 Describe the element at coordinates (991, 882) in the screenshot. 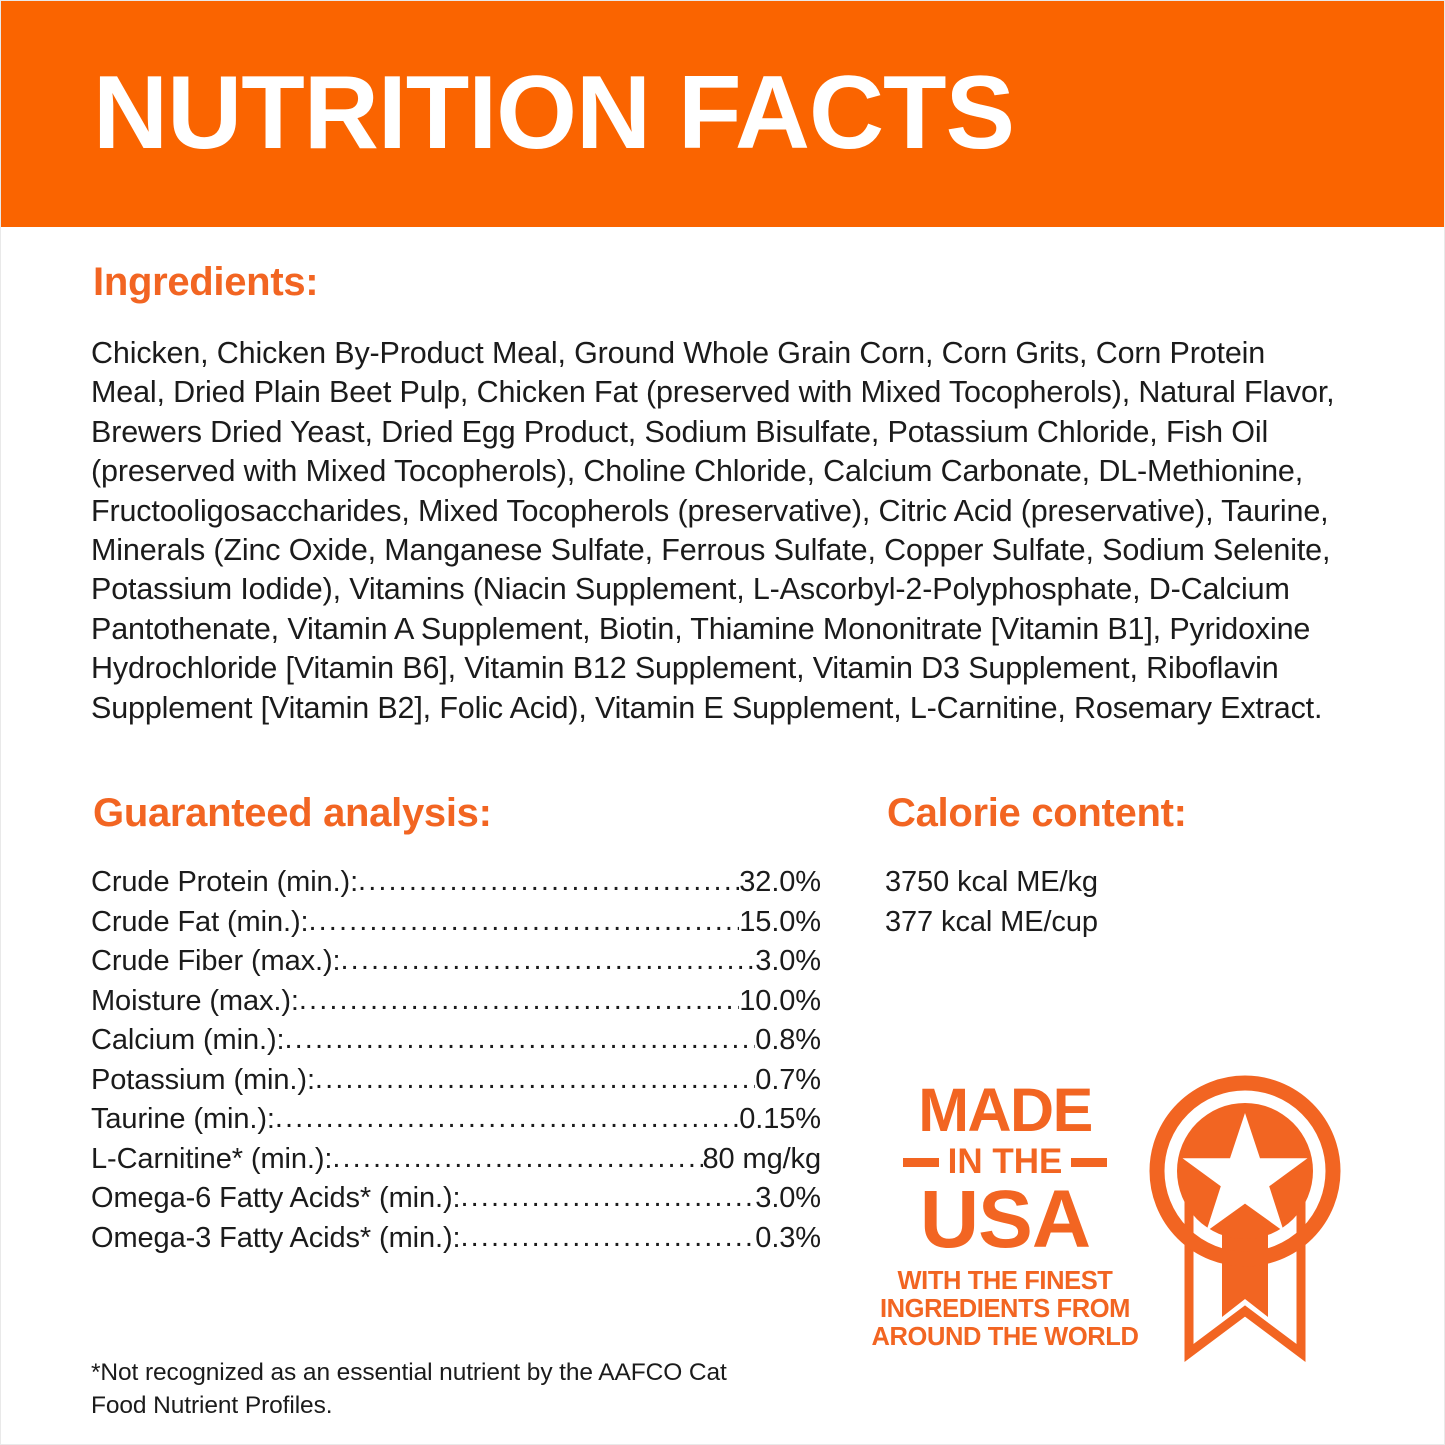

I see `calorie-content-line: 3750 kcal ME/kg` at that location.